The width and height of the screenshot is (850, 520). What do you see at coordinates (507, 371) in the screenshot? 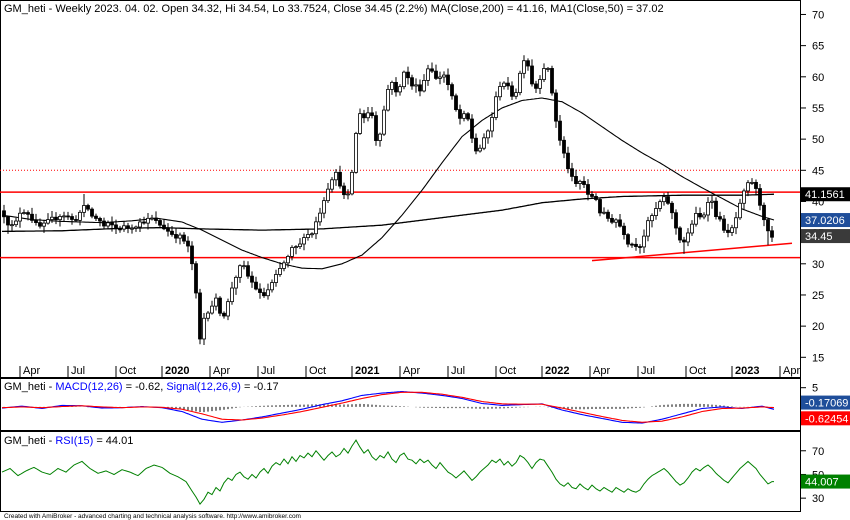
I see `x-tick-label: Oct` at bounding box center [507, 371].